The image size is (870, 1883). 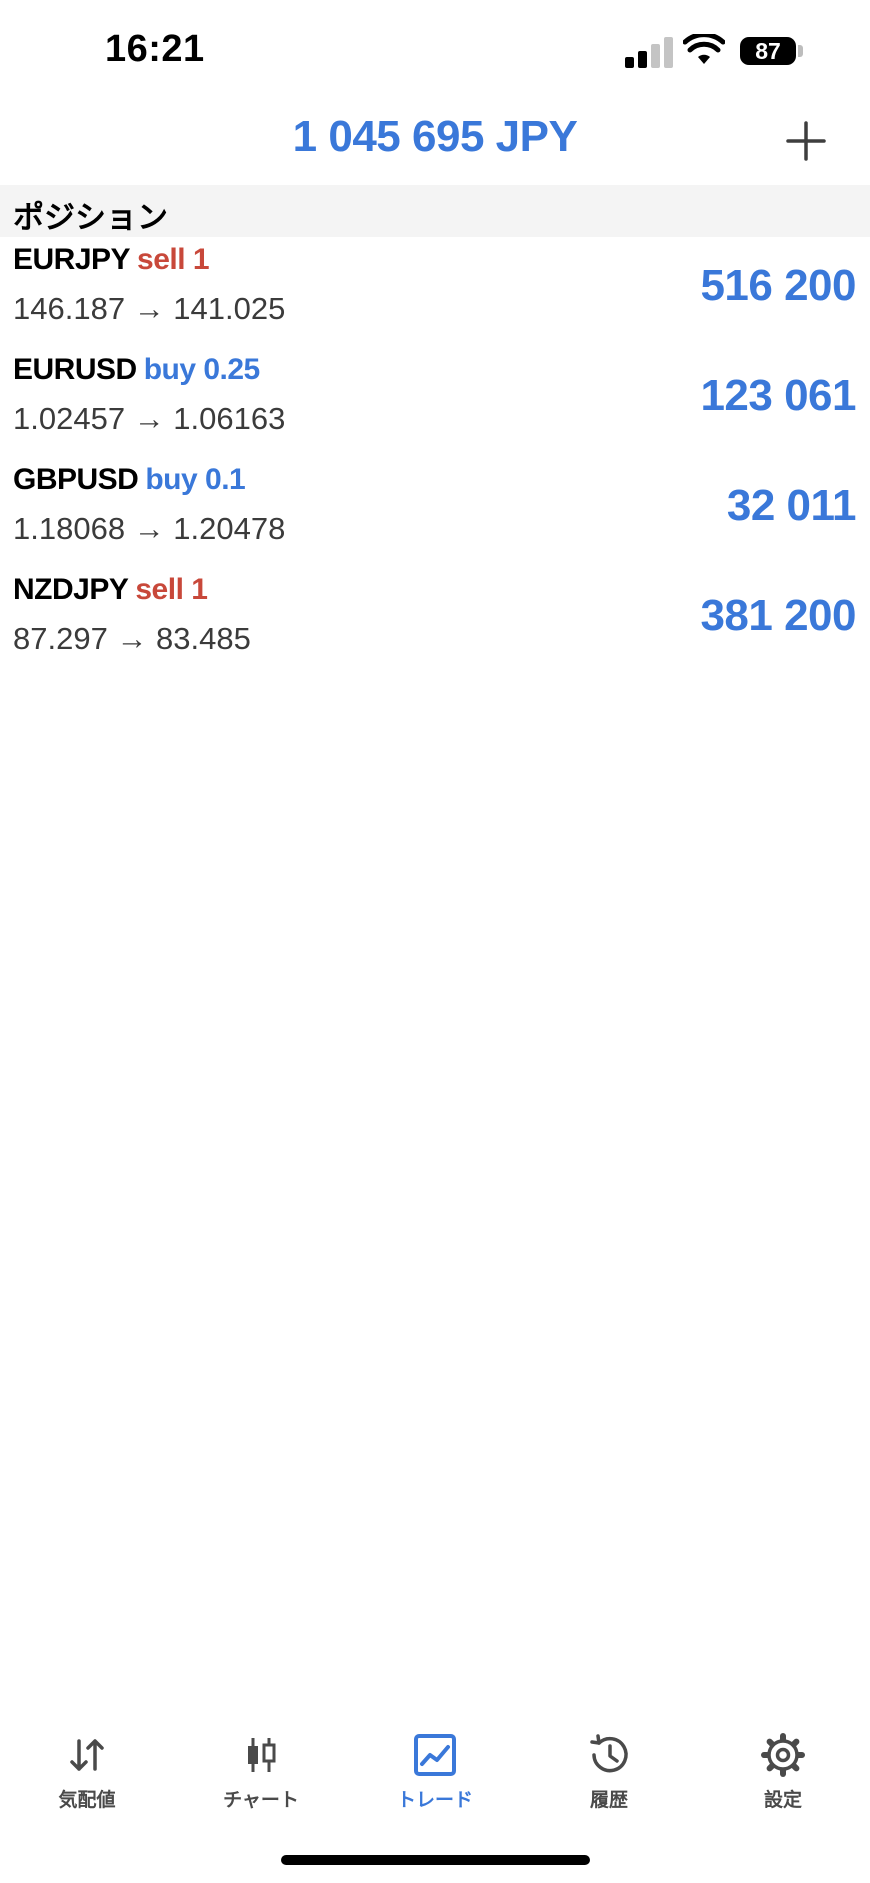 What do you see at coordinates (87, 1800) in the screenshot?
I see `tab-label: 気配値` at bounding box center [87, 1800].